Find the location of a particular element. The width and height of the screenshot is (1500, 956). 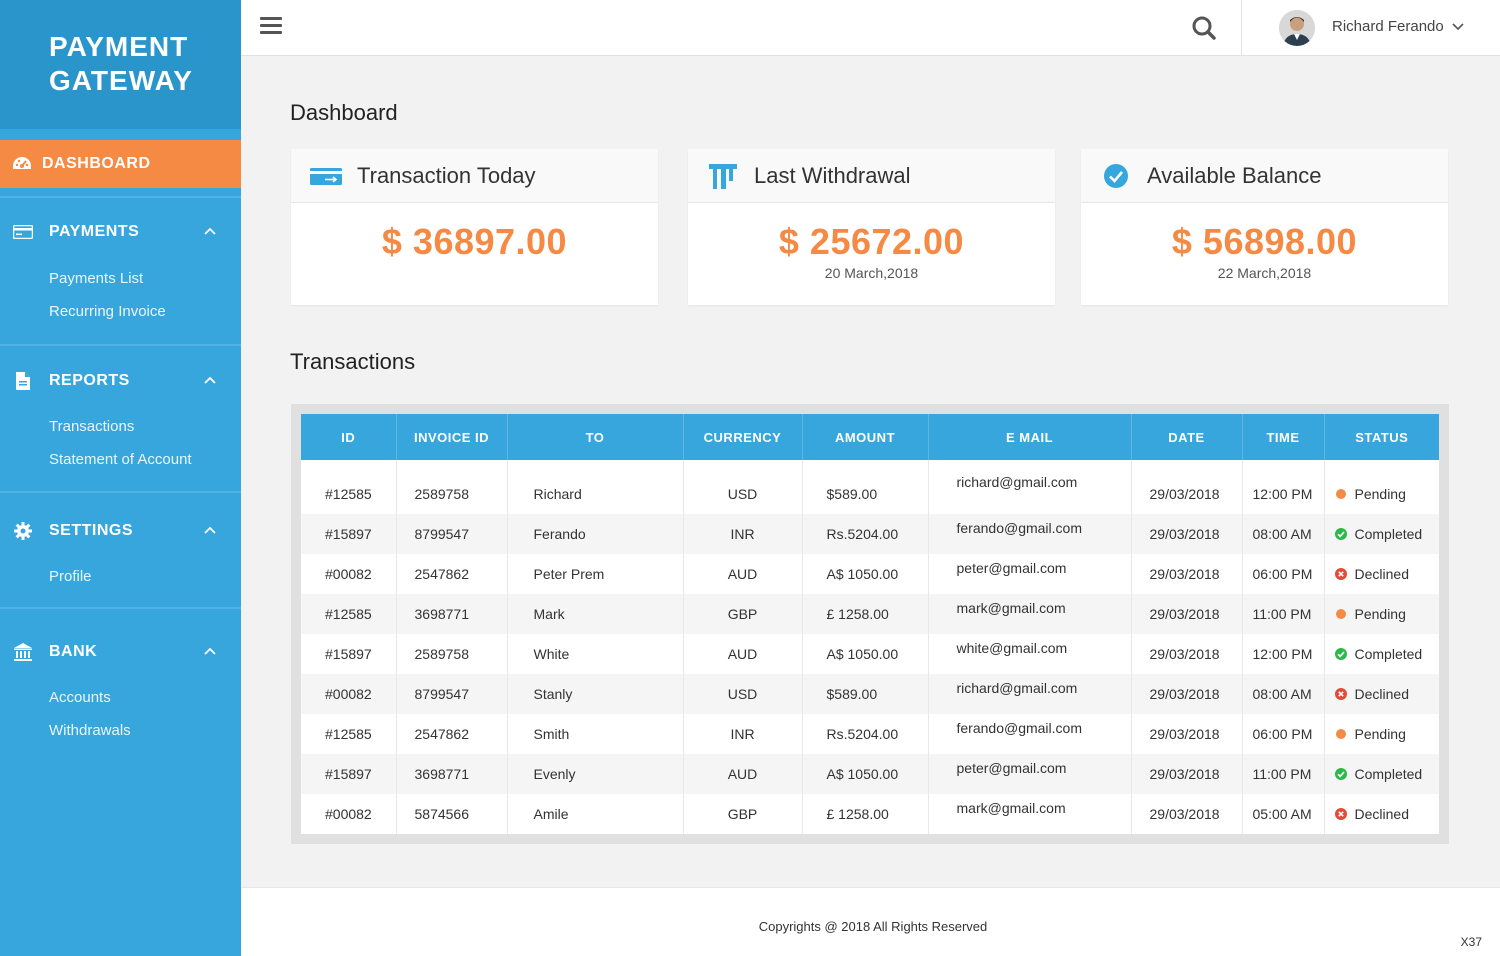

brand-logo: PAYMENT GATEWAY is located at coordinates (120, 64).